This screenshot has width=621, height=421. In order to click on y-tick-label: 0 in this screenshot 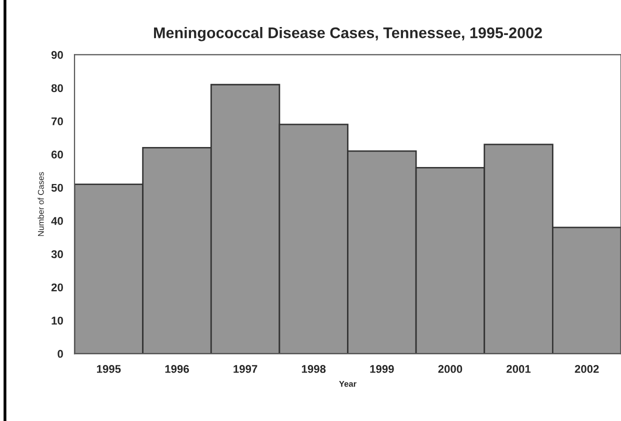, I will do `click(60, 354)`.